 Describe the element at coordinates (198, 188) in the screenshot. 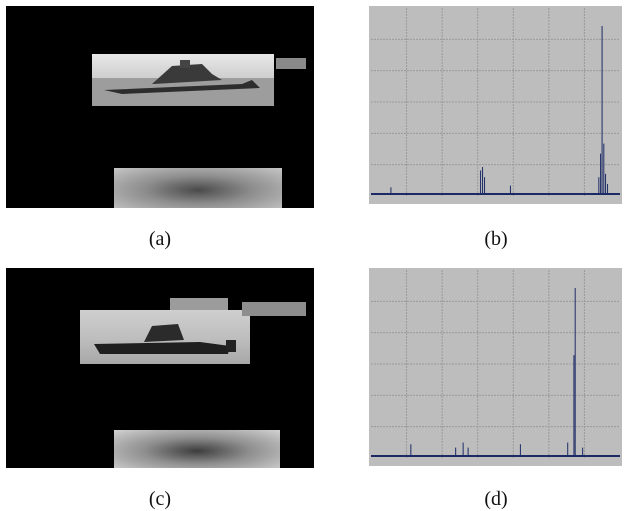

I see `bottom-crop-a` at that location.